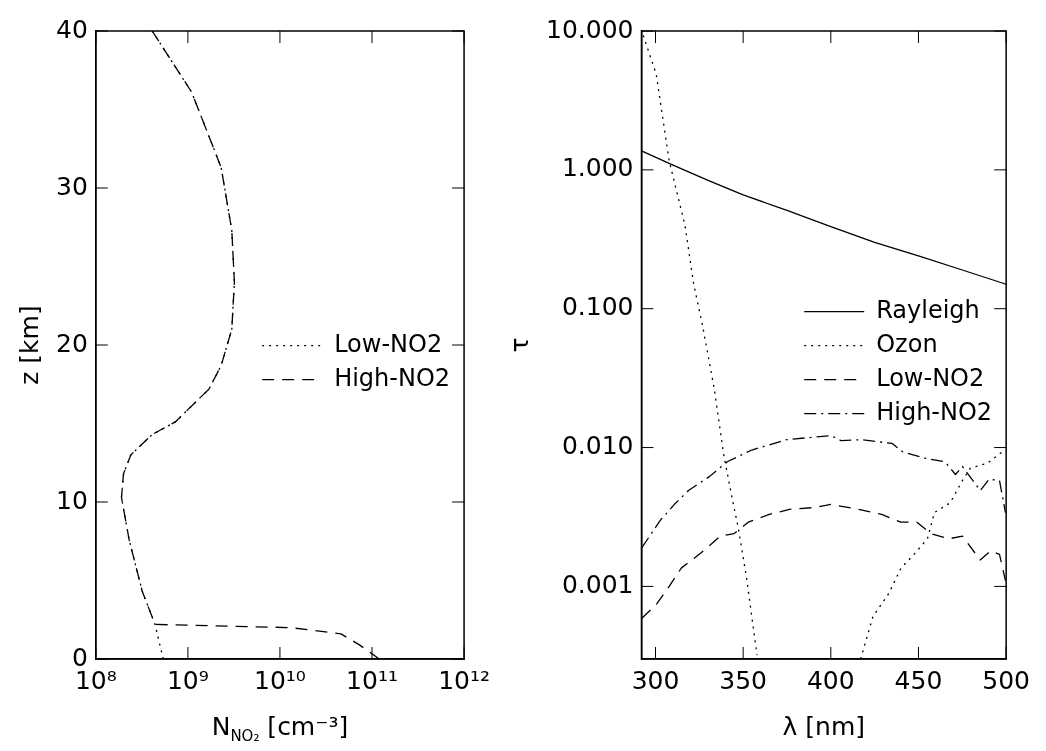 Image resolution: width=1046 pixels, height=751 pixels. I want to click on y-tick-label: 0.100, so click(597, 307).